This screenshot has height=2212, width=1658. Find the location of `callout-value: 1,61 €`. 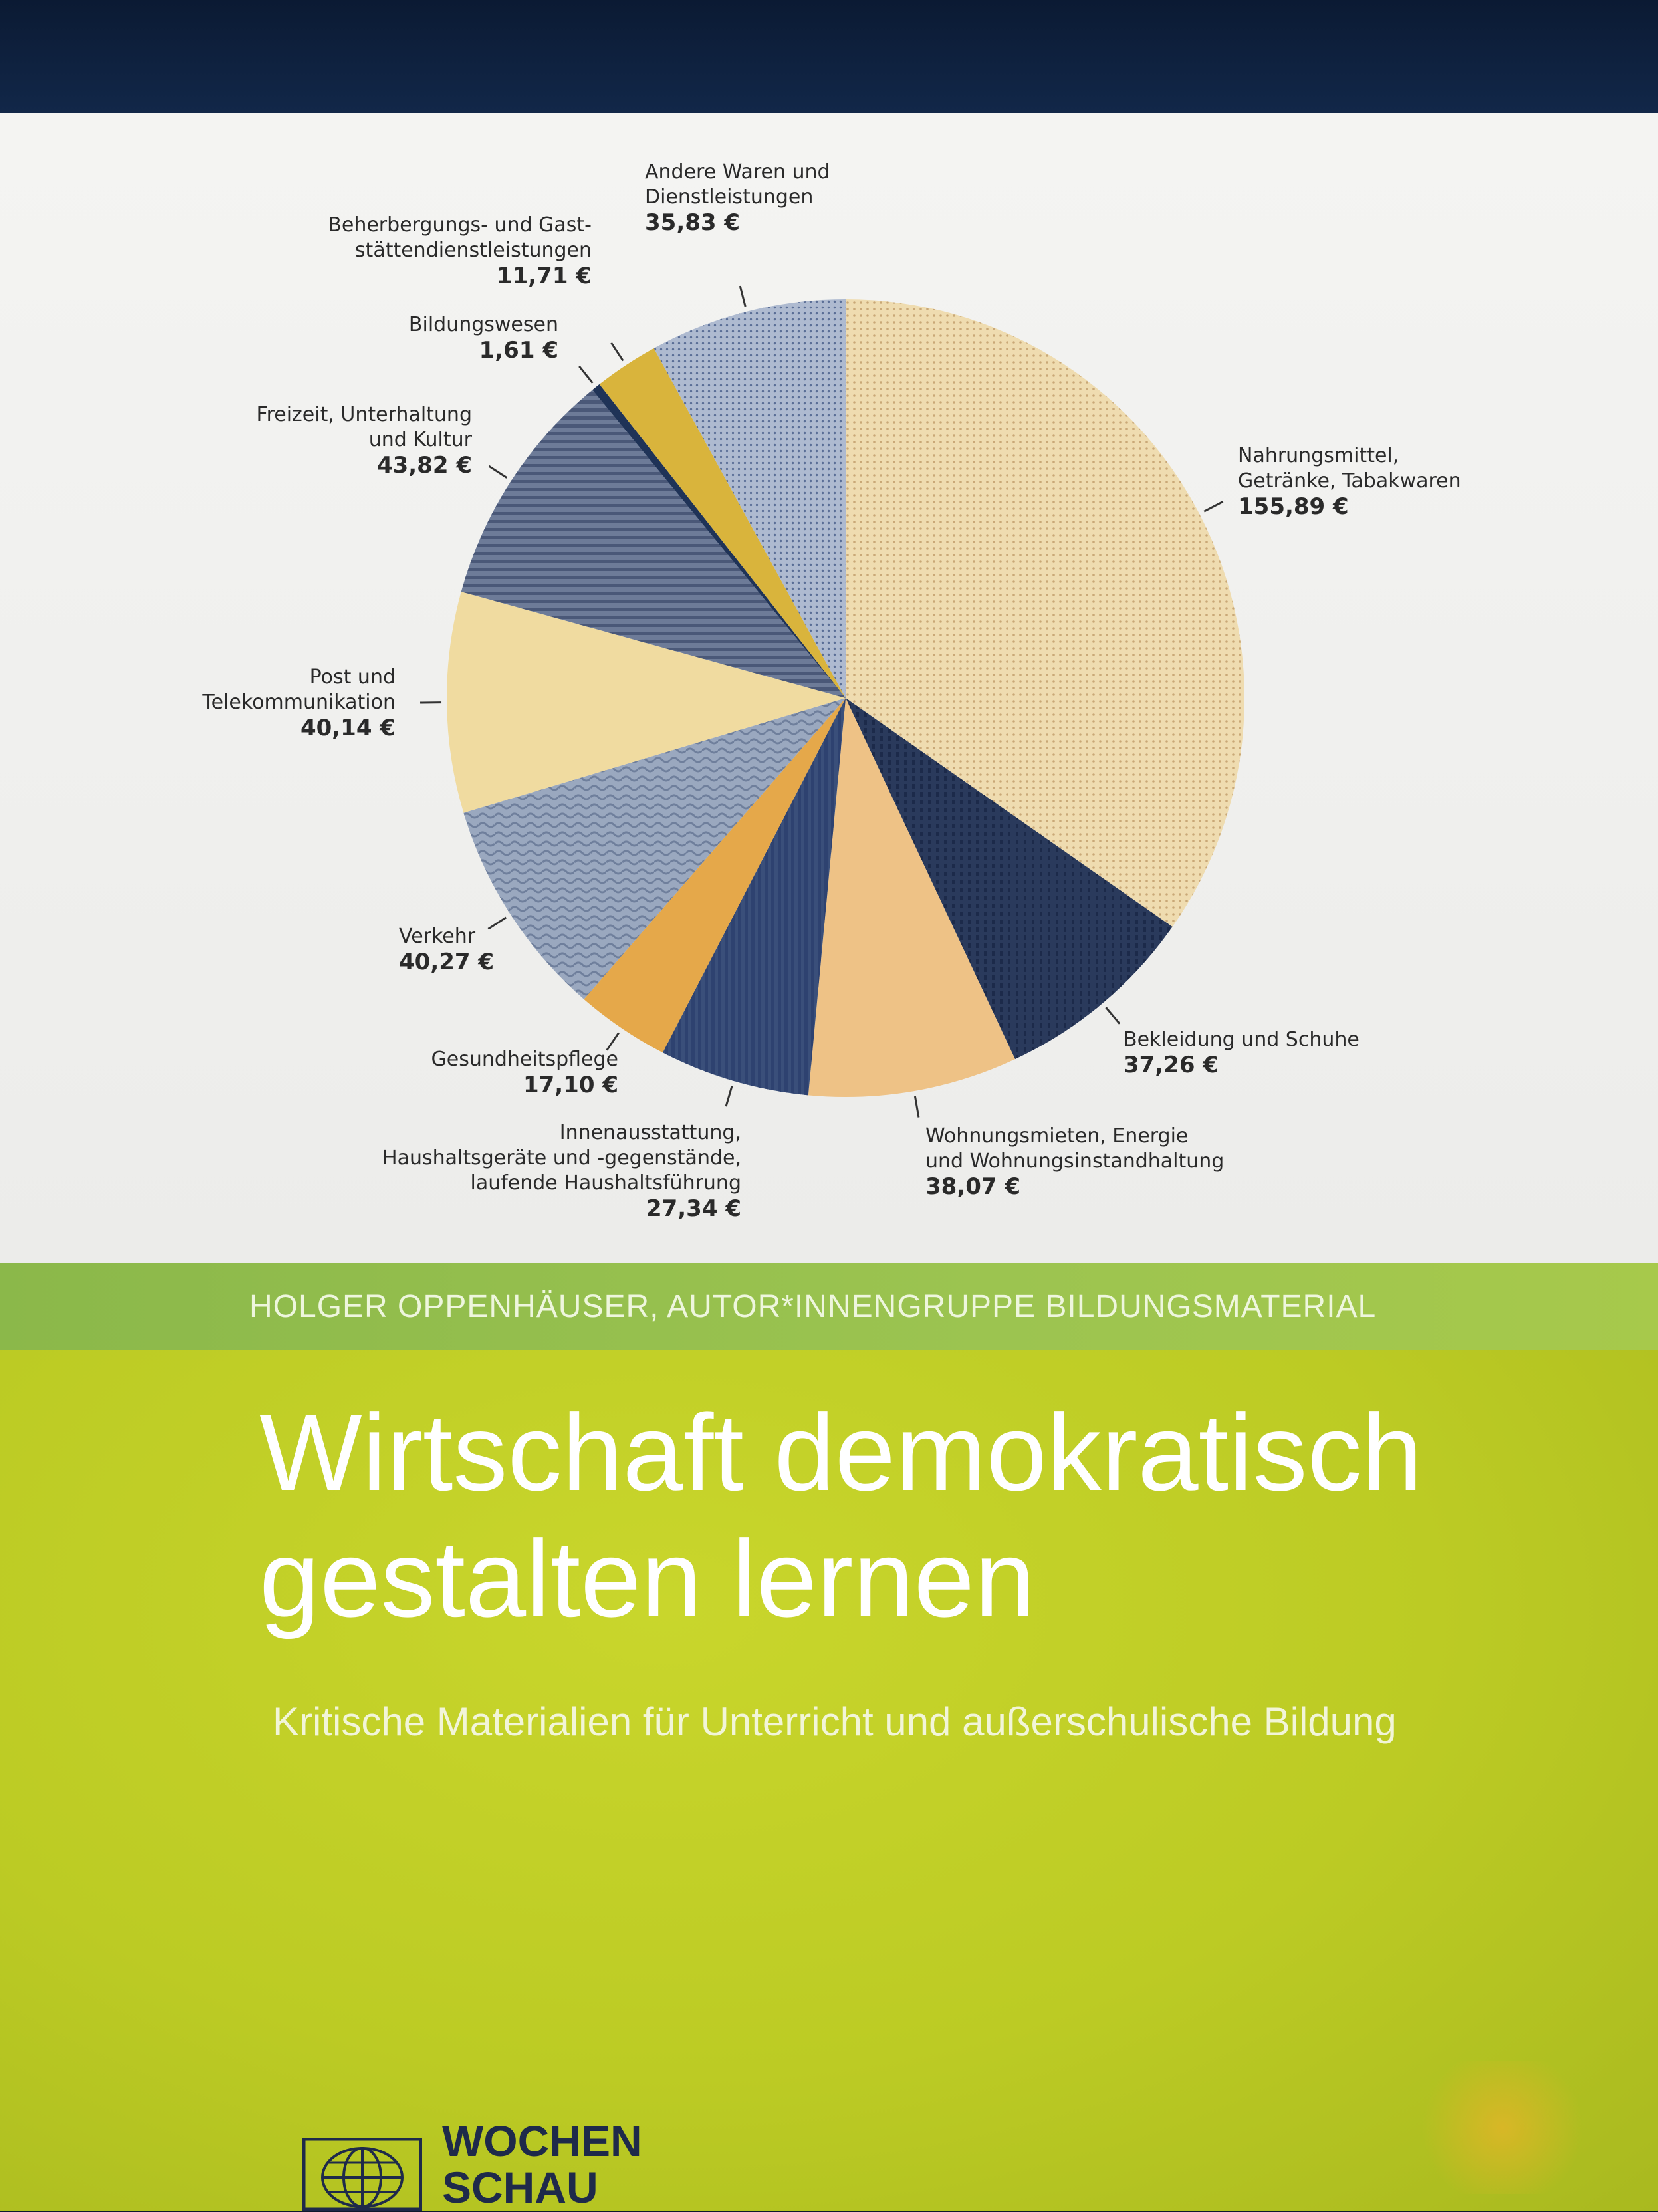

callout-value: 1,61 € is located at coordinates (452, 350).